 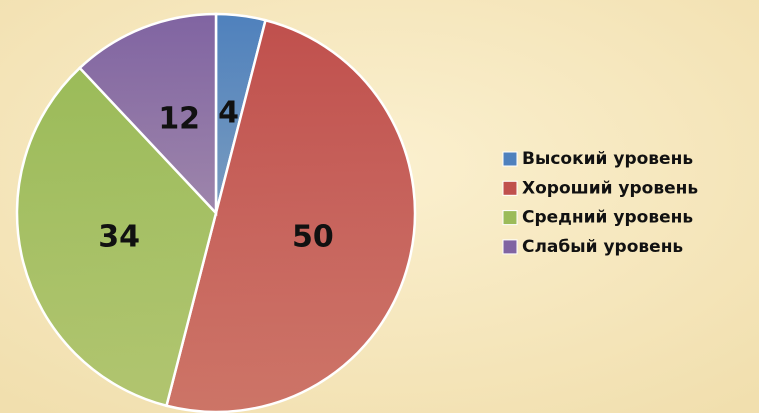 I want to click on legend-label: Средний уровень, so click(x=607, y=218).